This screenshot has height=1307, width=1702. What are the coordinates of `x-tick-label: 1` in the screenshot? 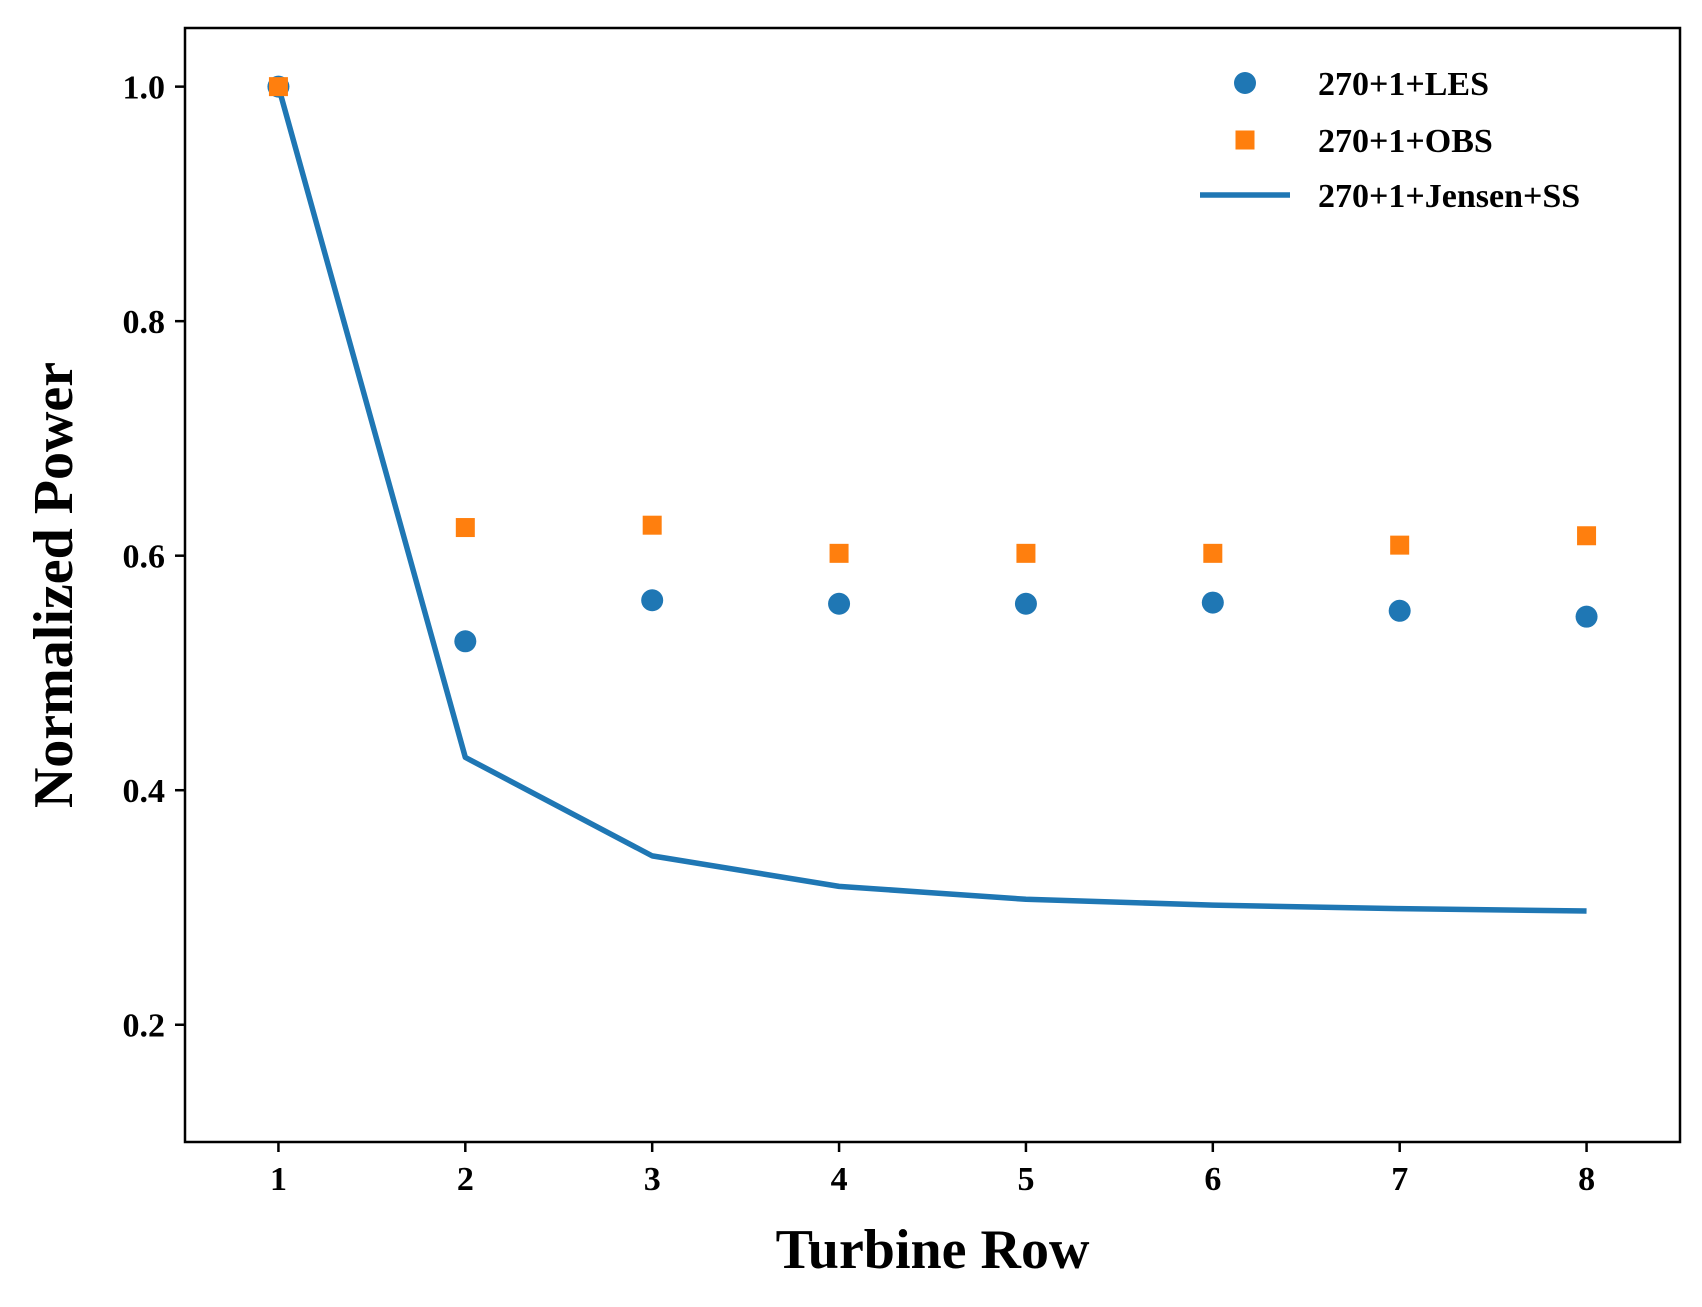 It's located at (278, 1179).